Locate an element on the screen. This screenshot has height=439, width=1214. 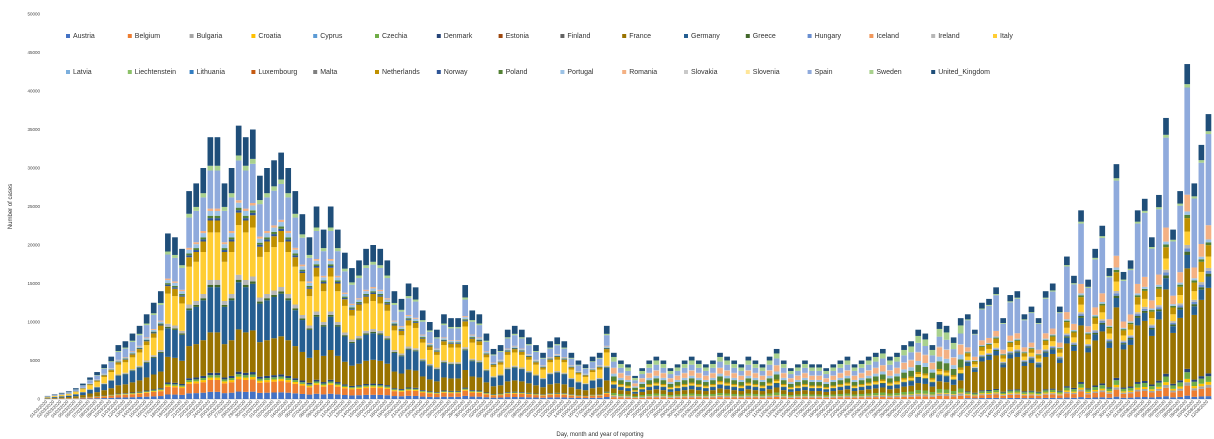
legend-label: Portugal is located at coordinates (580, 72).